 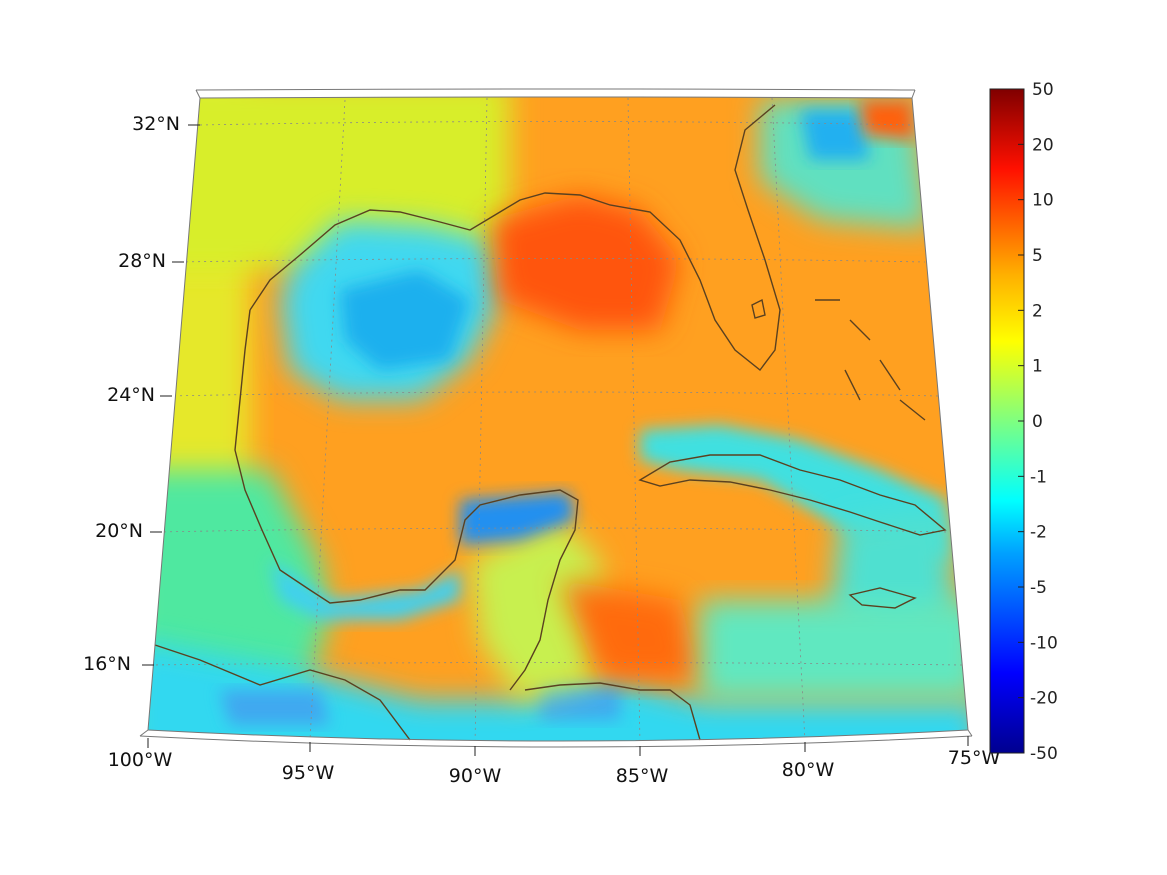 I want to click on colorbar-tick-label: -20, so click(x=1044, y=699).